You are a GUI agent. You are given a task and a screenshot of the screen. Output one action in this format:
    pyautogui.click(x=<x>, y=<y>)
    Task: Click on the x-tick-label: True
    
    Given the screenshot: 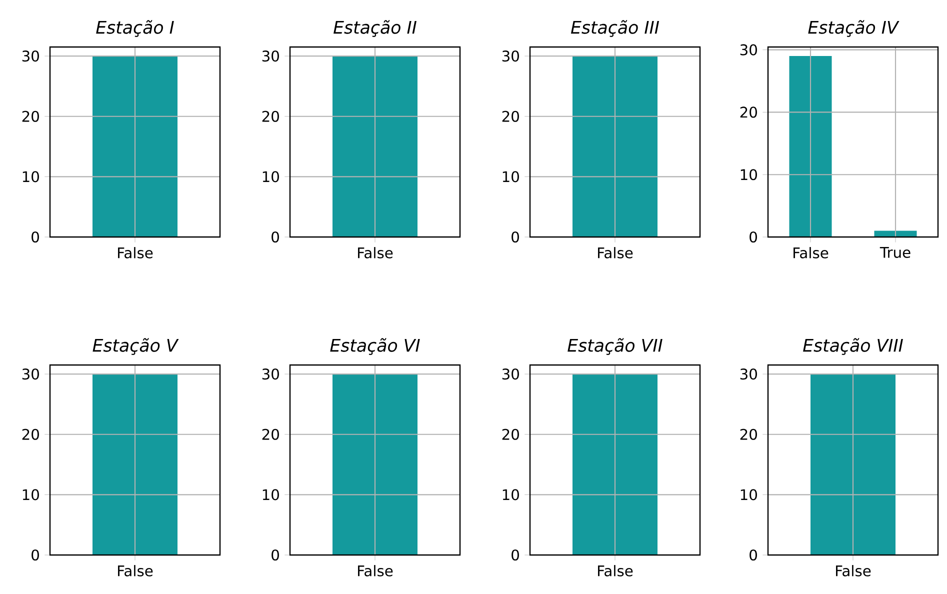 What is the action you would take?
    pyautogui.click(x=895, y=252)
    